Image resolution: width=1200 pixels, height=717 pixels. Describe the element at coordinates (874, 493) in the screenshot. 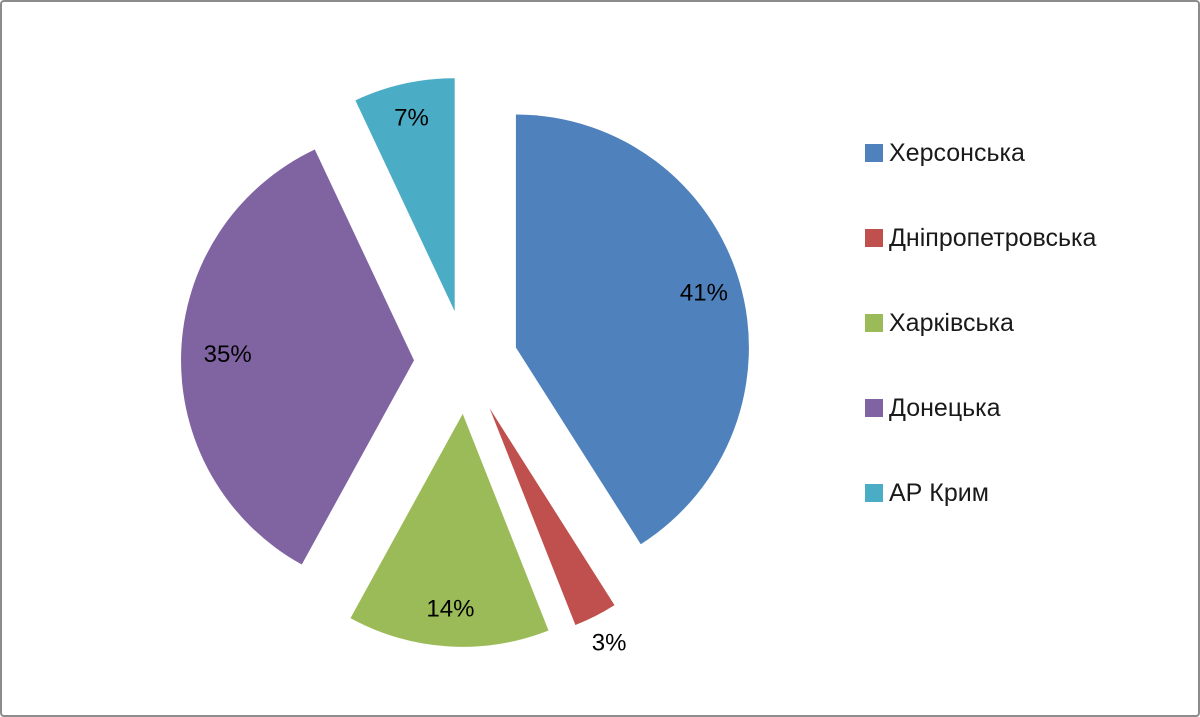

I see `legend-swatch-ar-krym` at that location.